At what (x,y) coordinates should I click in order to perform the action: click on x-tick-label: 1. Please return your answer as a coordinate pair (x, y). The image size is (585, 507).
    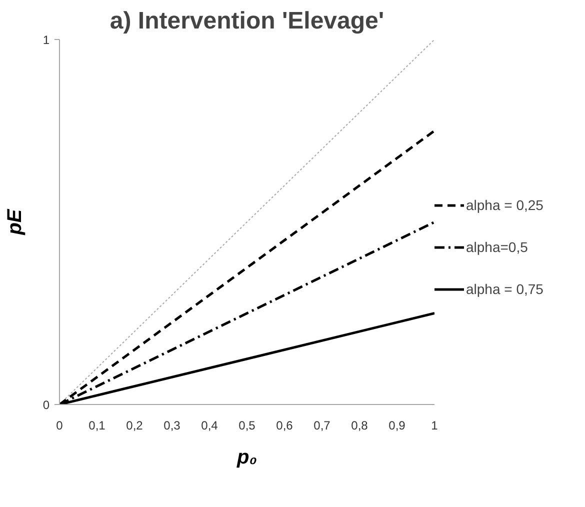
    Looking at the image, I should click on (434, 425).